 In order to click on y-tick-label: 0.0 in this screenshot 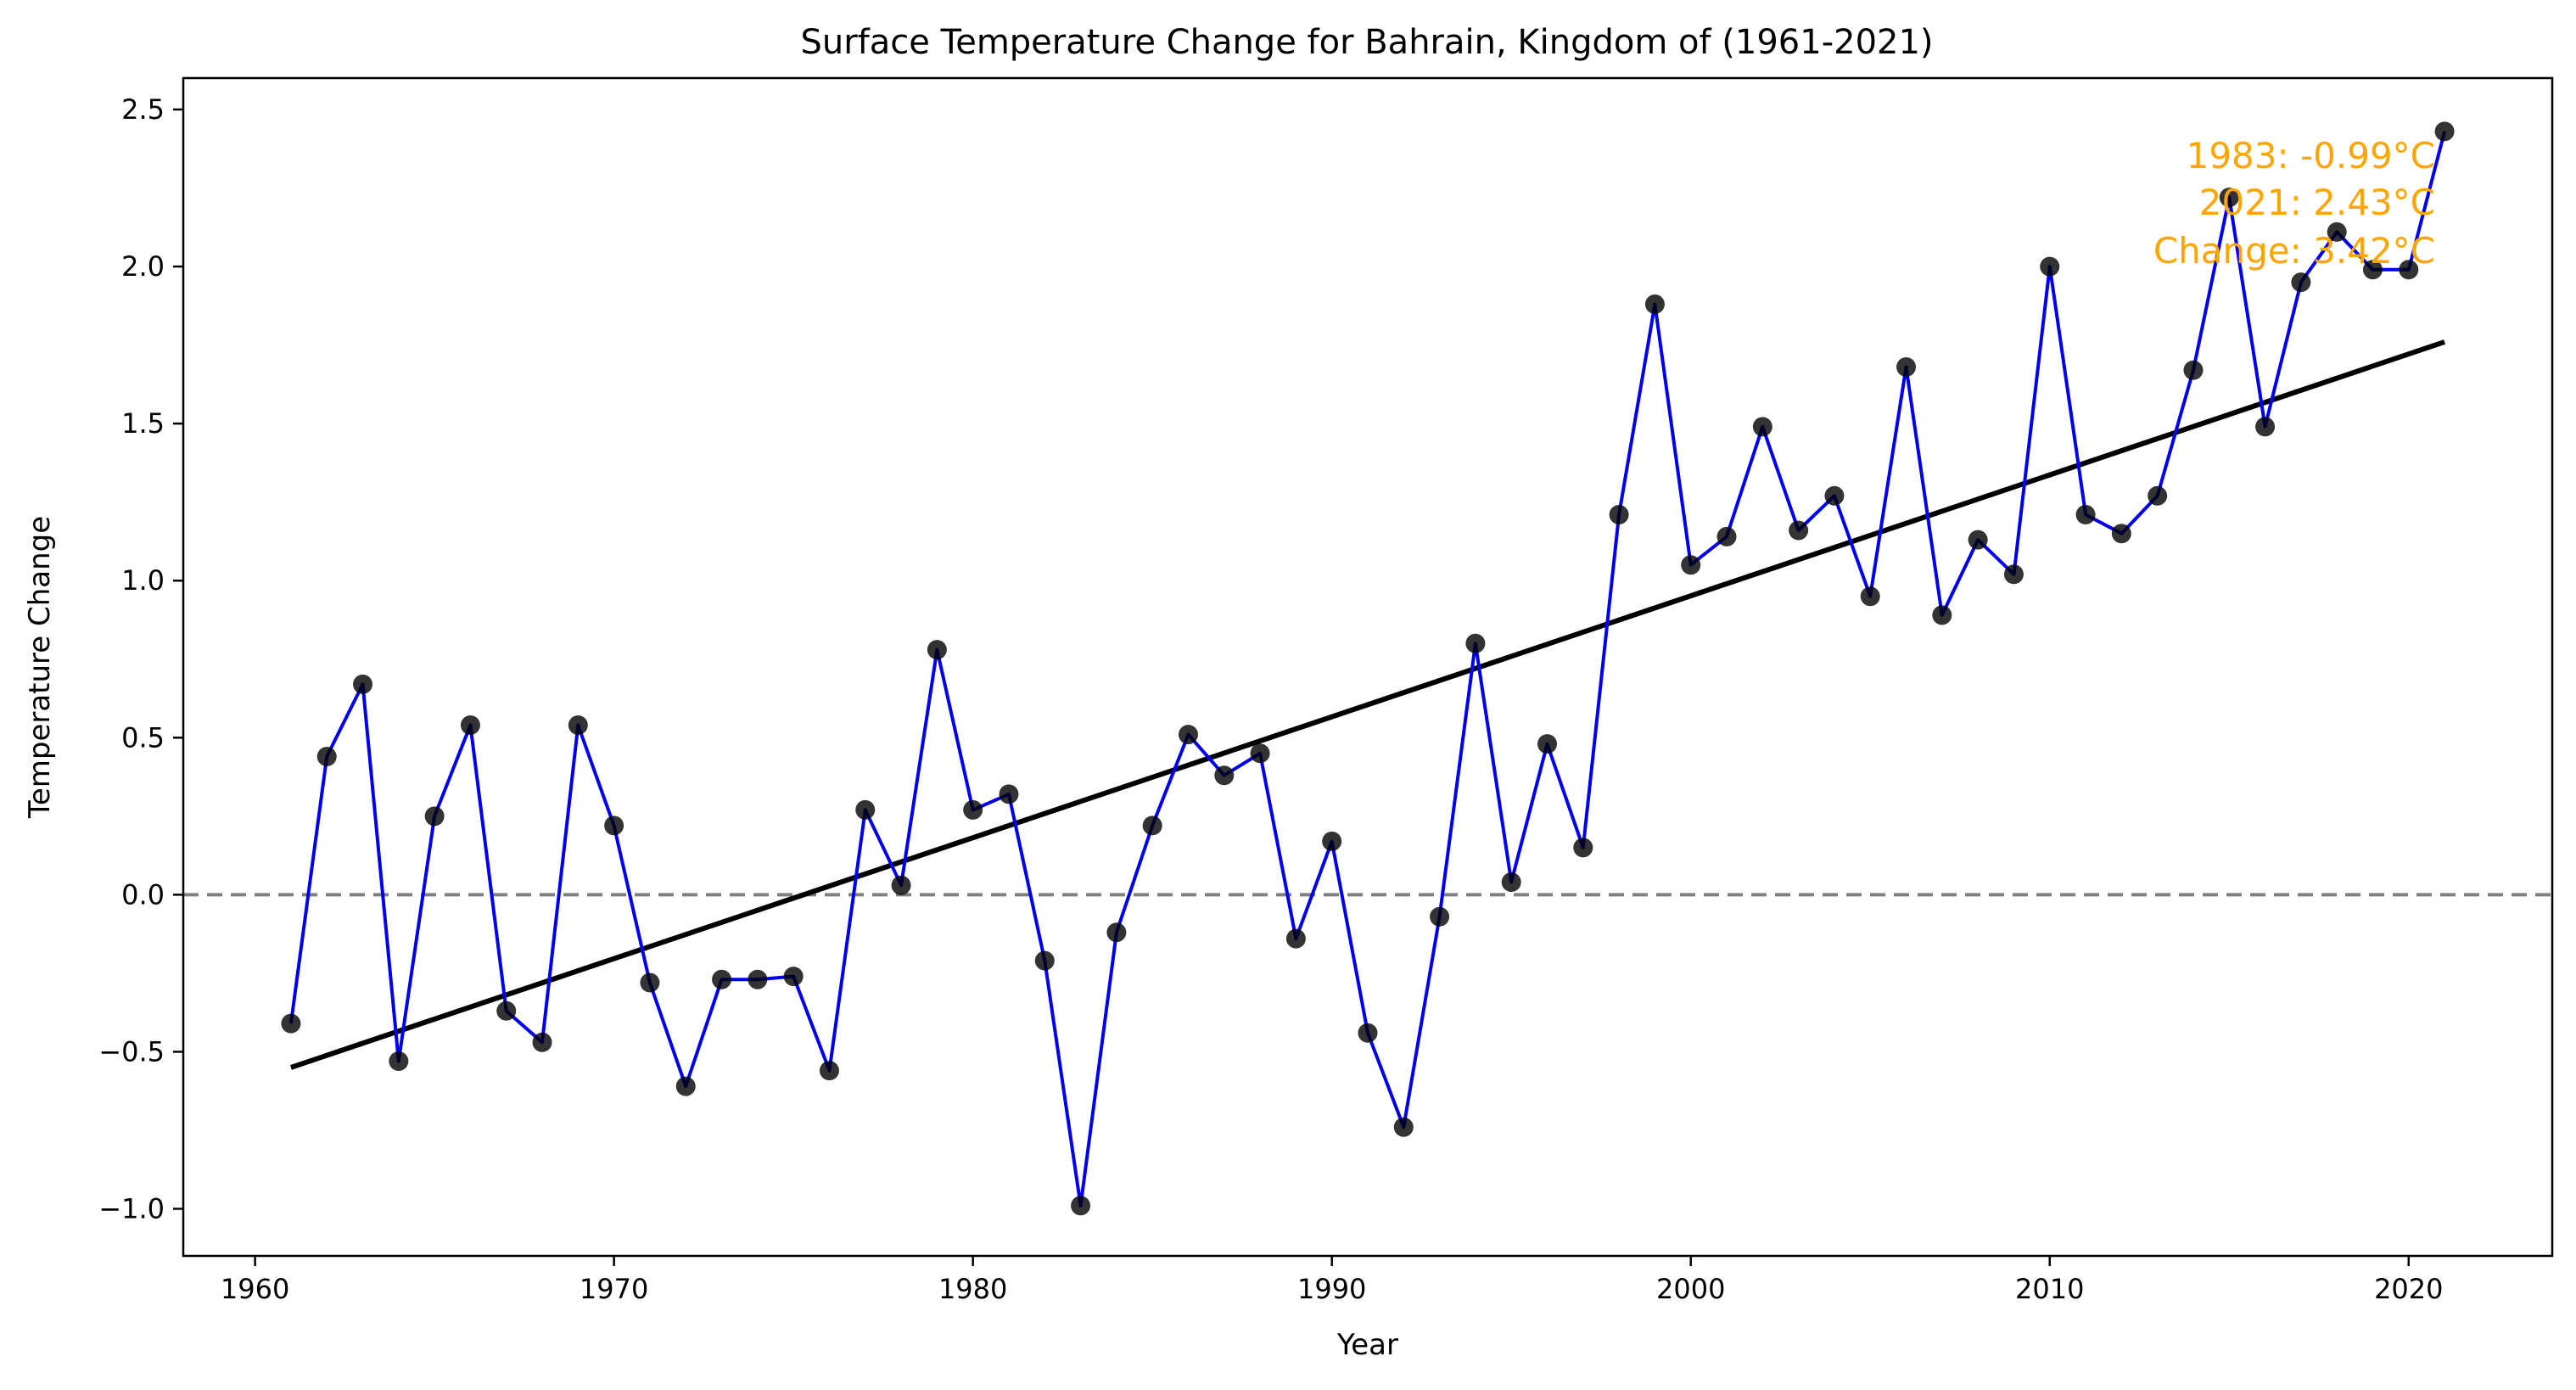, I will do `click(143, 894)`.